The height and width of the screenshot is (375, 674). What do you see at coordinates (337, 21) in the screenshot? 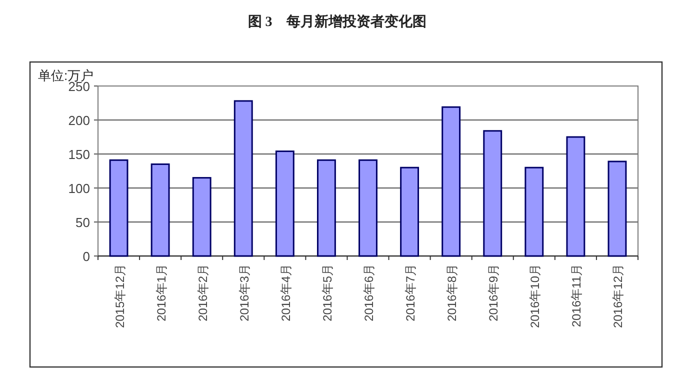
I see `chart-title: 图 3 每月新增投资者变化图` at bounding box center [337, 21].